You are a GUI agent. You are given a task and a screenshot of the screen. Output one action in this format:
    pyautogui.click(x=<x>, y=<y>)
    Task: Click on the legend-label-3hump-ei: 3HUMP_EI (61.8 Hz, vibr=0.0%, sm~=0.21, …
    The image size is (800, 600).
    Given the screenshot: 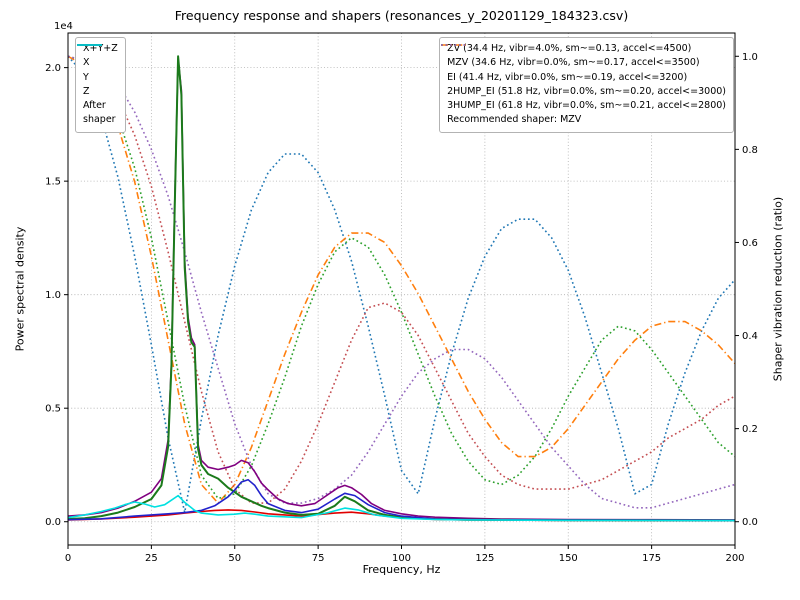 What is the action you would take?
    pyautogui.click(x=586, y=105)
    